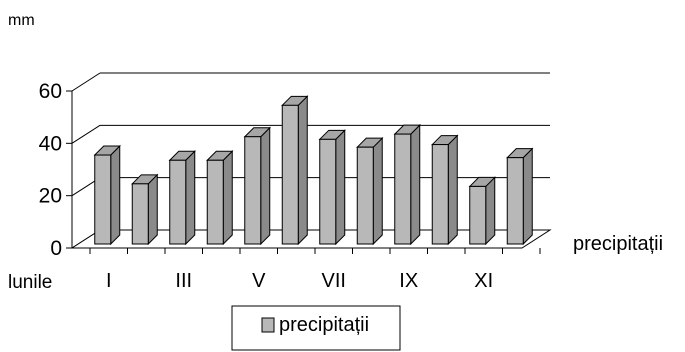 The width and height of the screenshot is (685, 352). What do you see at coordinates (408, 281) in the screenshot?
I see `x-tick-label: IX` at bounding box center [408, 281].